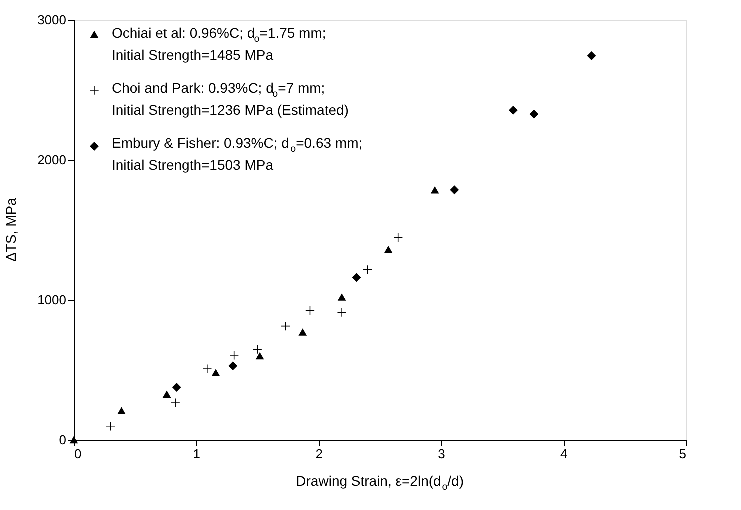  Describe the element at coordinates (52, 20) in the screenshot. I see `y-tick-label: 3000` at that location.